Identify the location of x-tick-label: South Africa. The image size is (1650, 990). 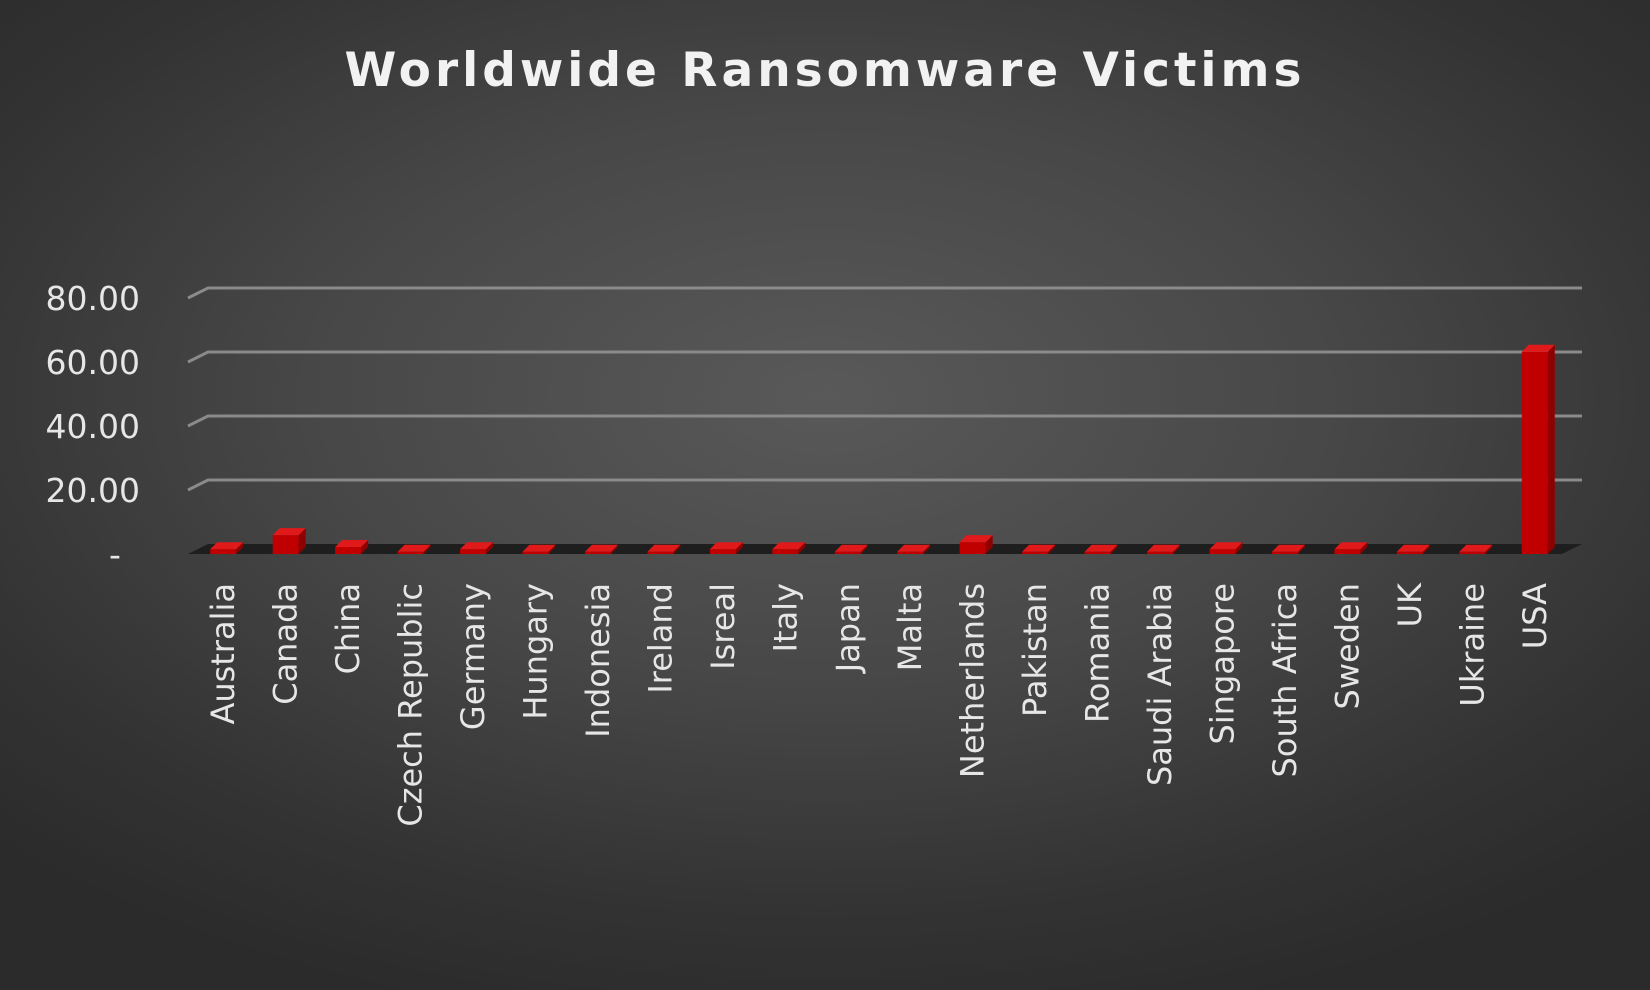
(1285, 680).